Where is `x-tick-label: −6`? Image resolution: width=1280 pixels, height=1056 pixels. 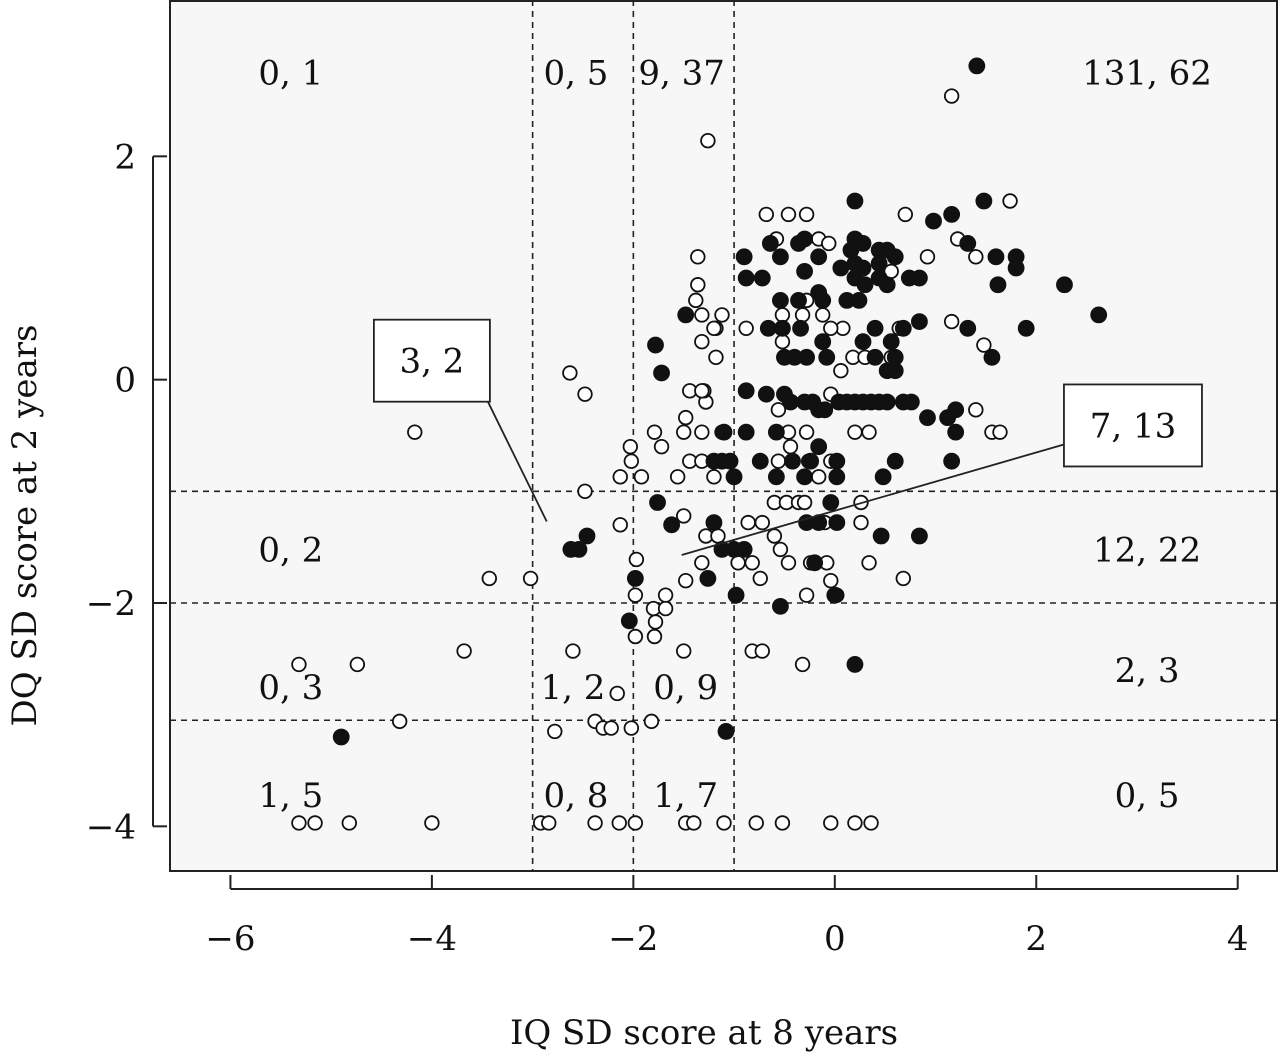 x-tick-label: −6 is located at coordinates (230, 939).